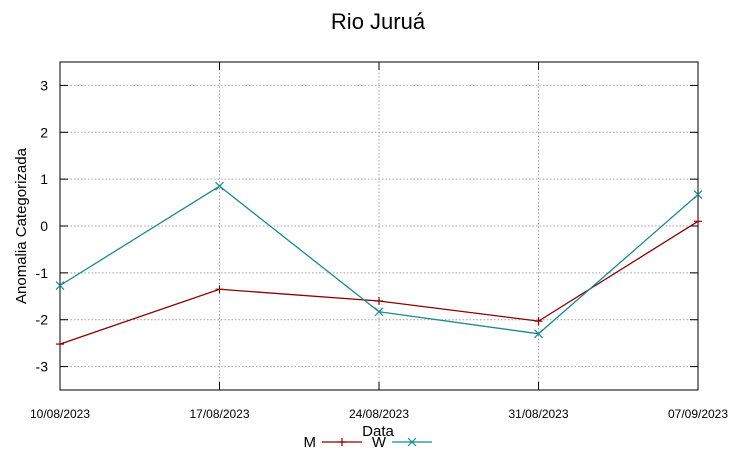 This screenshot has width=753, height=459. I want to click on y-tick-label: 2, so click(44, 132).